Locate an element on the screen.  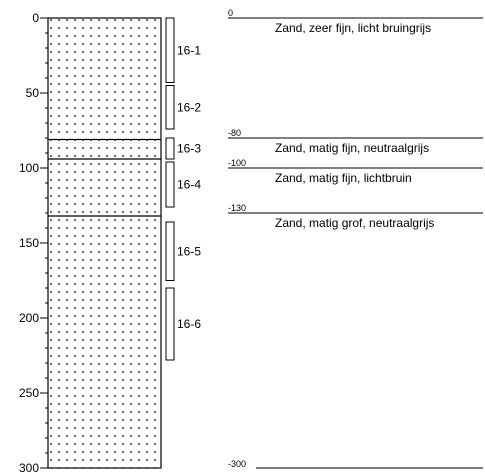
sample-intervals: 16-1 16-2 16-3 16-4 16-5 16-6 is located at coordinates (183, 189).